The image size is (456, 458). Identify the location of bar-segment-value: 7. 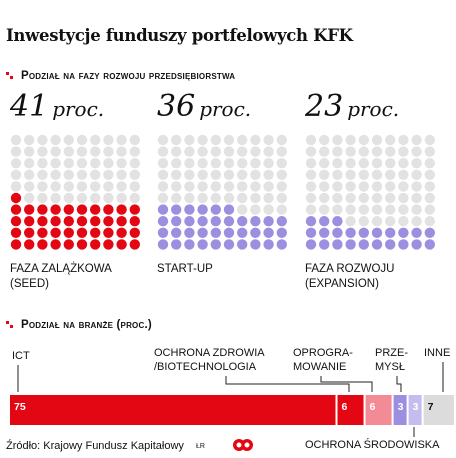
(431, 407).